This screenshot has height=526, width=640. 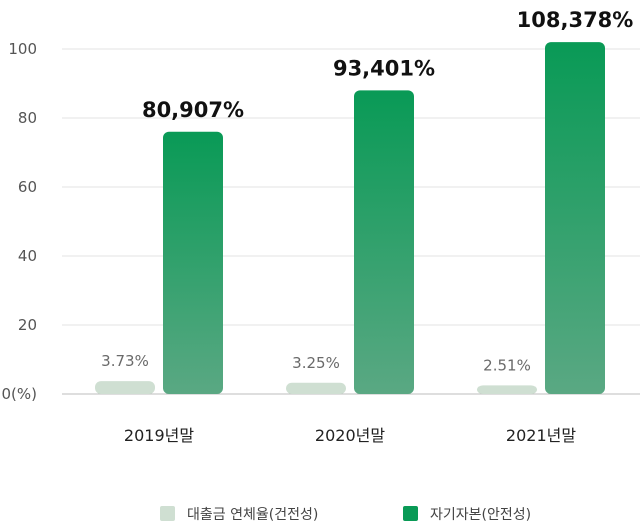 I want to click on x-category-label: 2020년말, so click(x=350, y=435).